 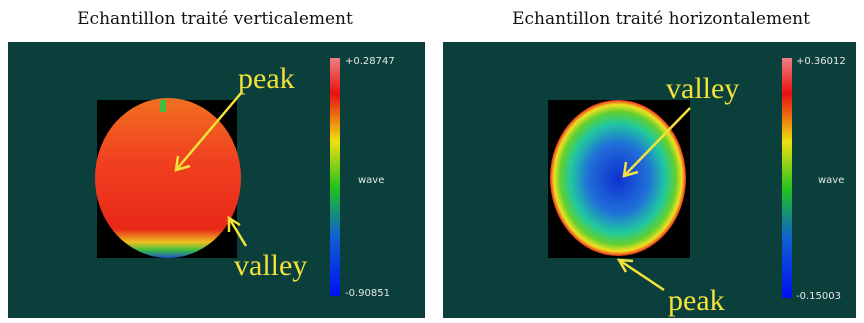 What do you see at coordinates (818, 296) in the screenshot?
I see `colorbar-min: -0.15003` at bounding box center [818, 296].